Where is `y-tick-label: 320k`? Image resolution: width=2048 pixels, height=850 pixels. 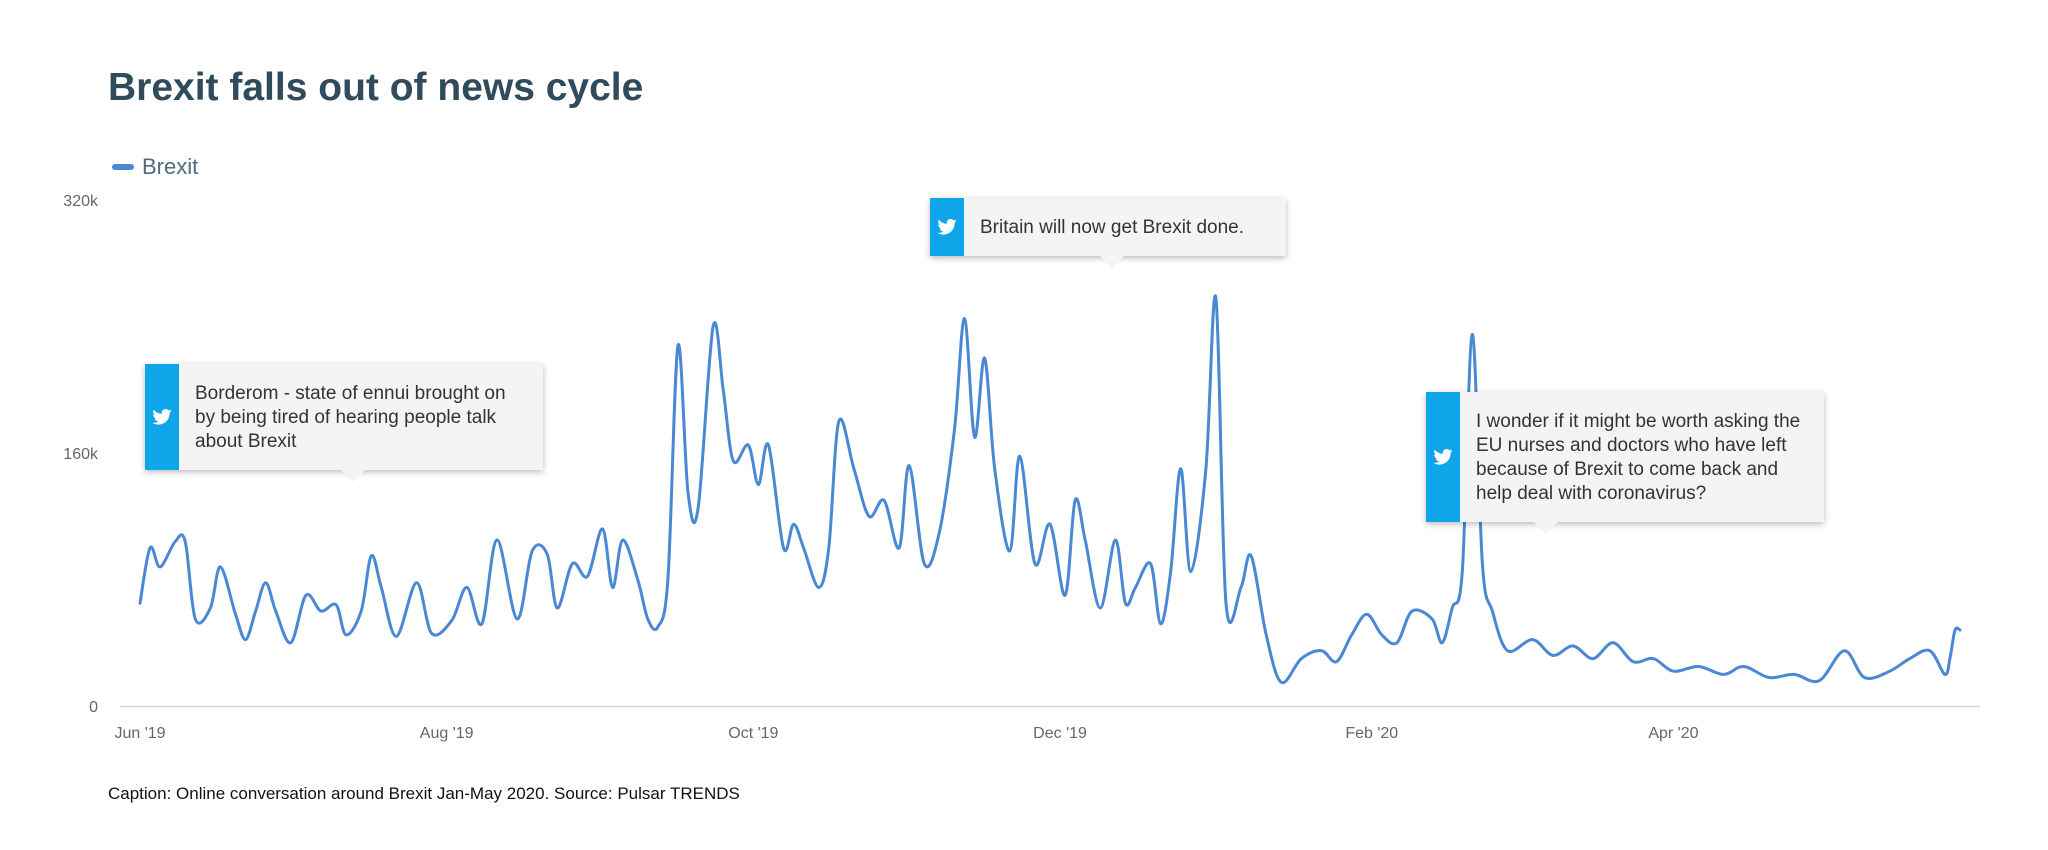 y-tick-label: 320k is located at coordinates (81, 201).